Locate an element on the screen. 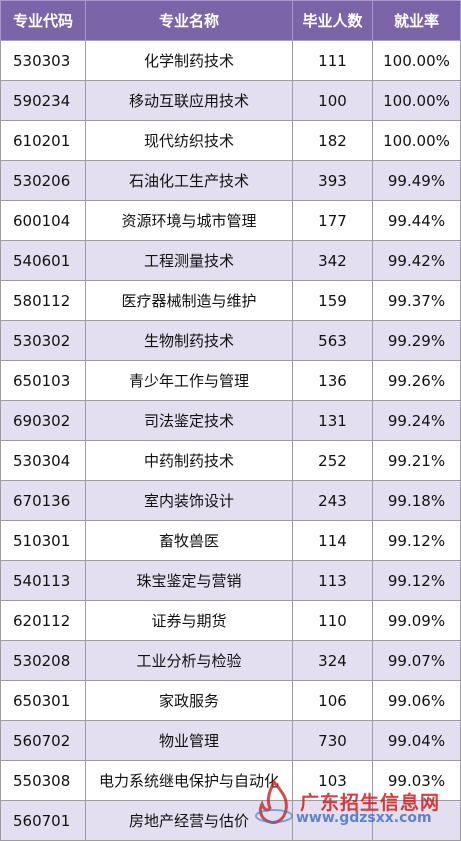  cell-graduates: 177 is located at coordinates (332, 220).